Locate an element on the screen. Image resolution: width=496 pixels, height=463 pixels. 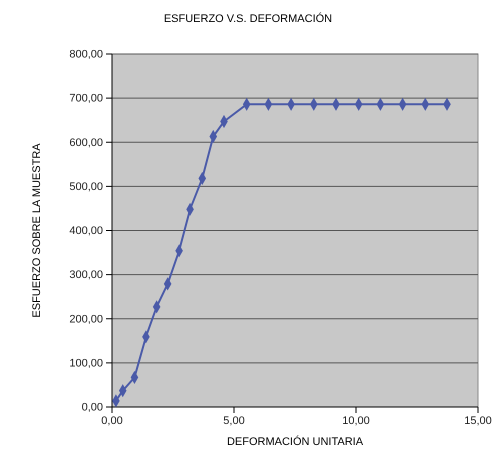
y-tick-label: 0,00 is located at coordinates (92, 408).